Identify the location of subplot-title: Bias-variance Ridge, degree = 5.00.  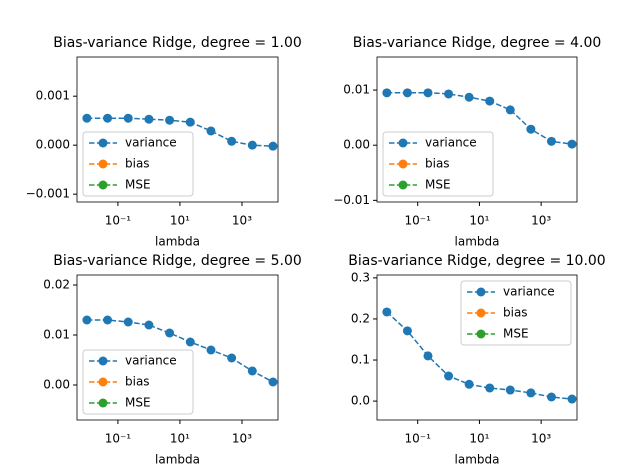
(177, 261).